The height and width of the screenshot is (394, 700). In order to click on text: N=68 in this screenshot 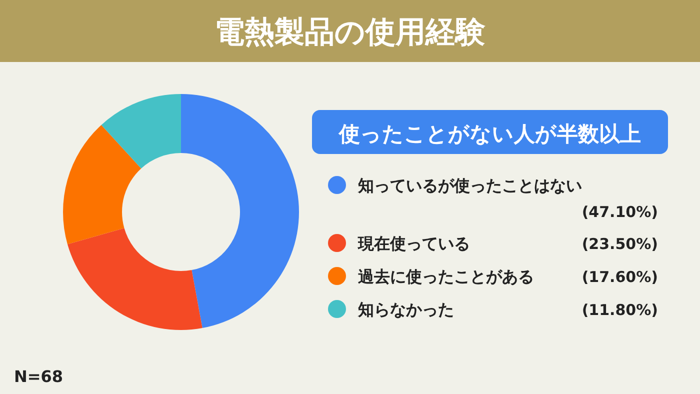, I will do `click(39, 376)`.